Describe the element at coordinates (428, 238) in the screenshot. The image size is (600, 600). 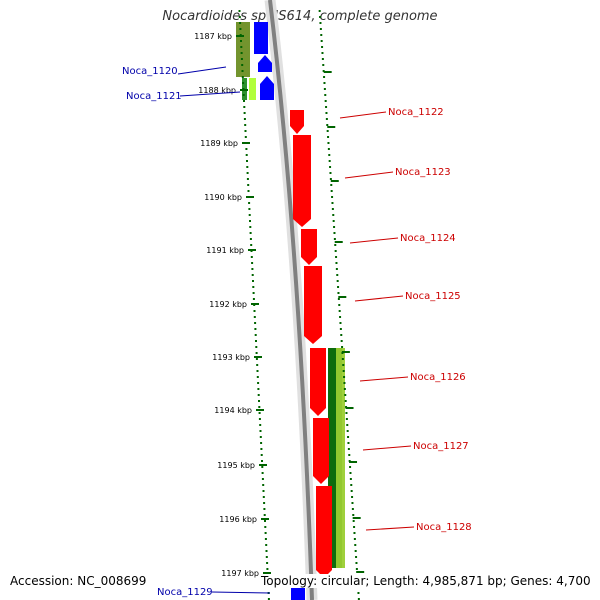
I see `gene-label: Noca_1124` at that location.